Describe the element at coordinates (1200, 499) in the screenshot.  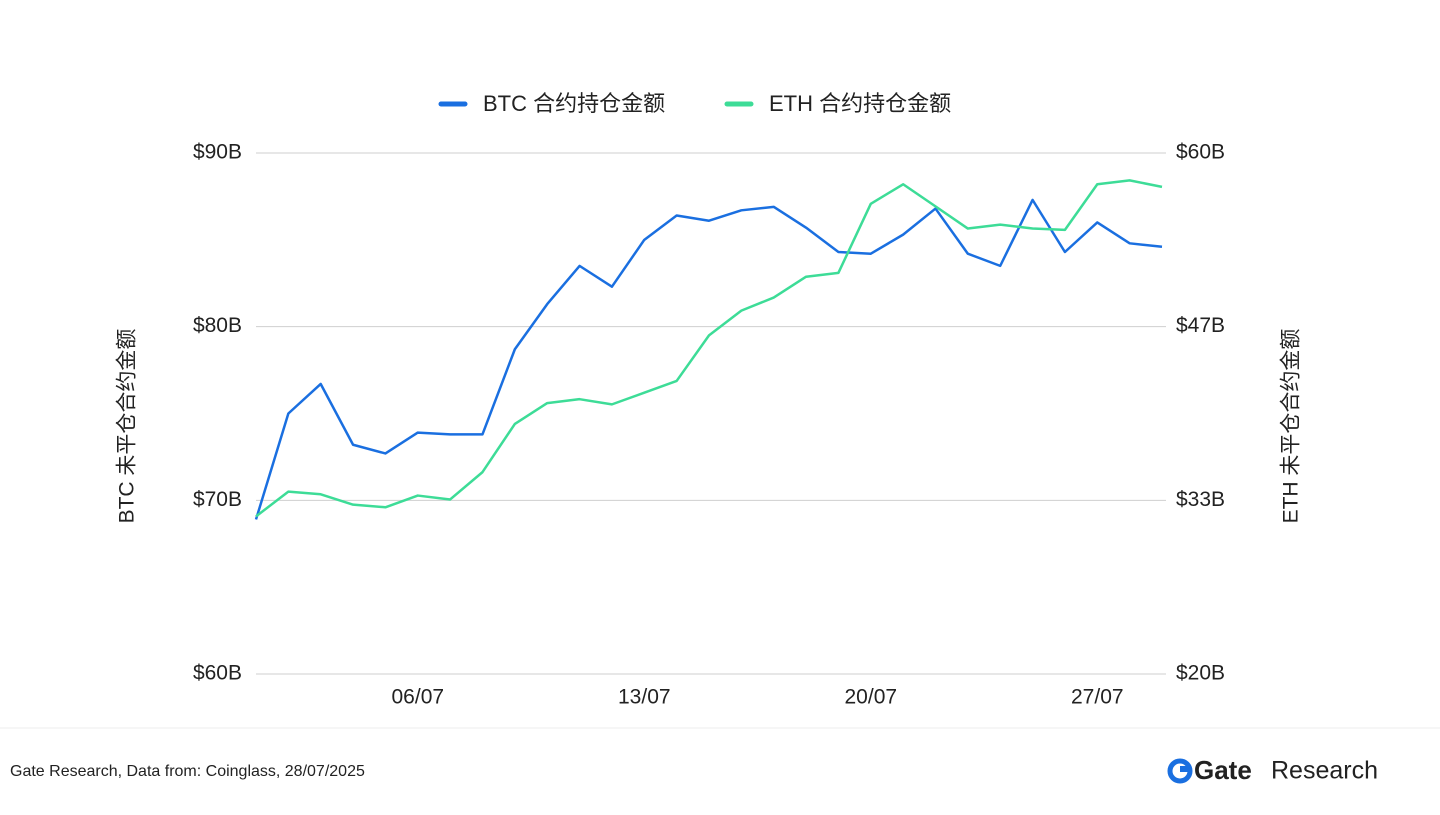
I see `y2-tick-label: $33B` at that location.